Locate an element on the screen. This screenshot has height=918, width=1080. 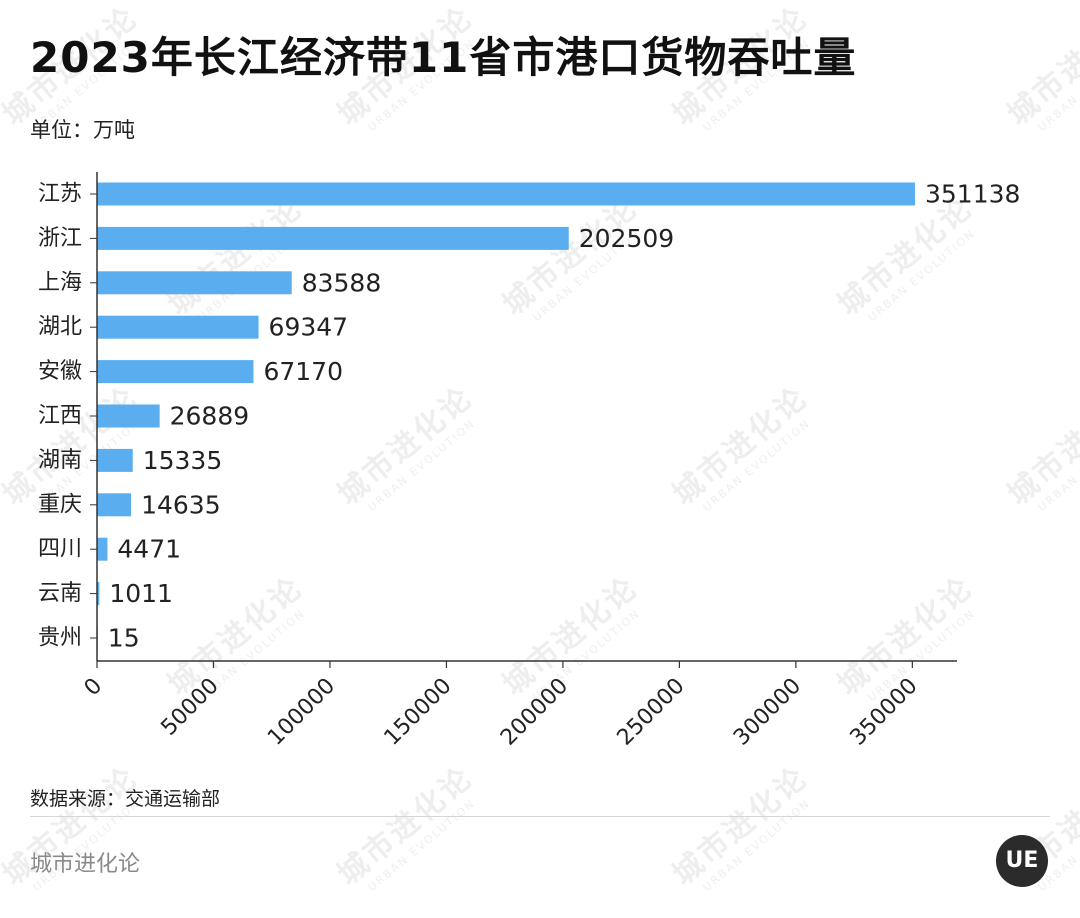
data-label: 15335 is located at coordinates (183, 460).